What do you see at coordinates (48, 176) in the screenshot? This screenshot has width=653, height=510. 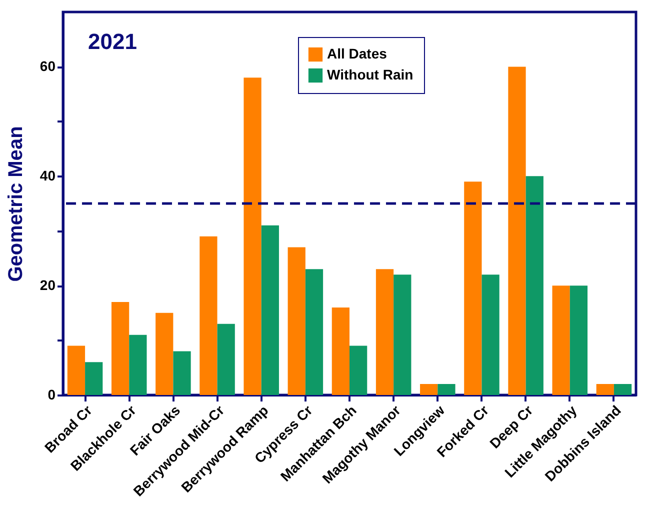 I see `y-tick-label: 40` at bounding box center [48, 176].